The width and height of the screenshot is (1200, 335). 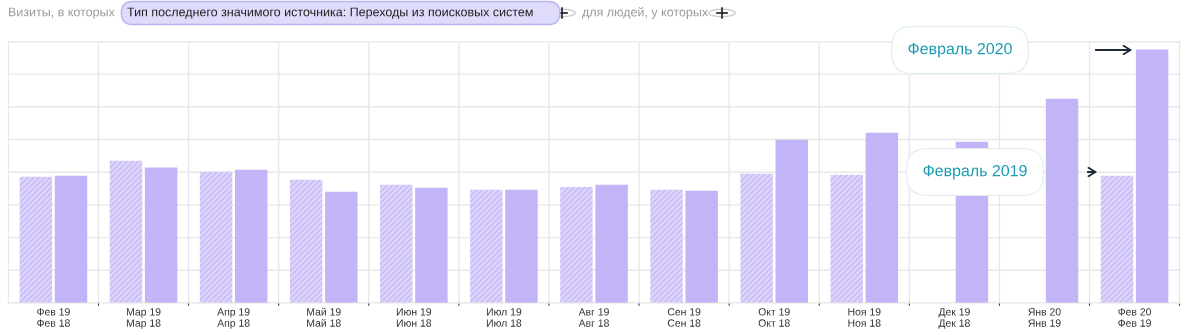 I want to click on text: Тип последнего значимого источника: Переходы из поисковых систем, so click(x=330, y=13).